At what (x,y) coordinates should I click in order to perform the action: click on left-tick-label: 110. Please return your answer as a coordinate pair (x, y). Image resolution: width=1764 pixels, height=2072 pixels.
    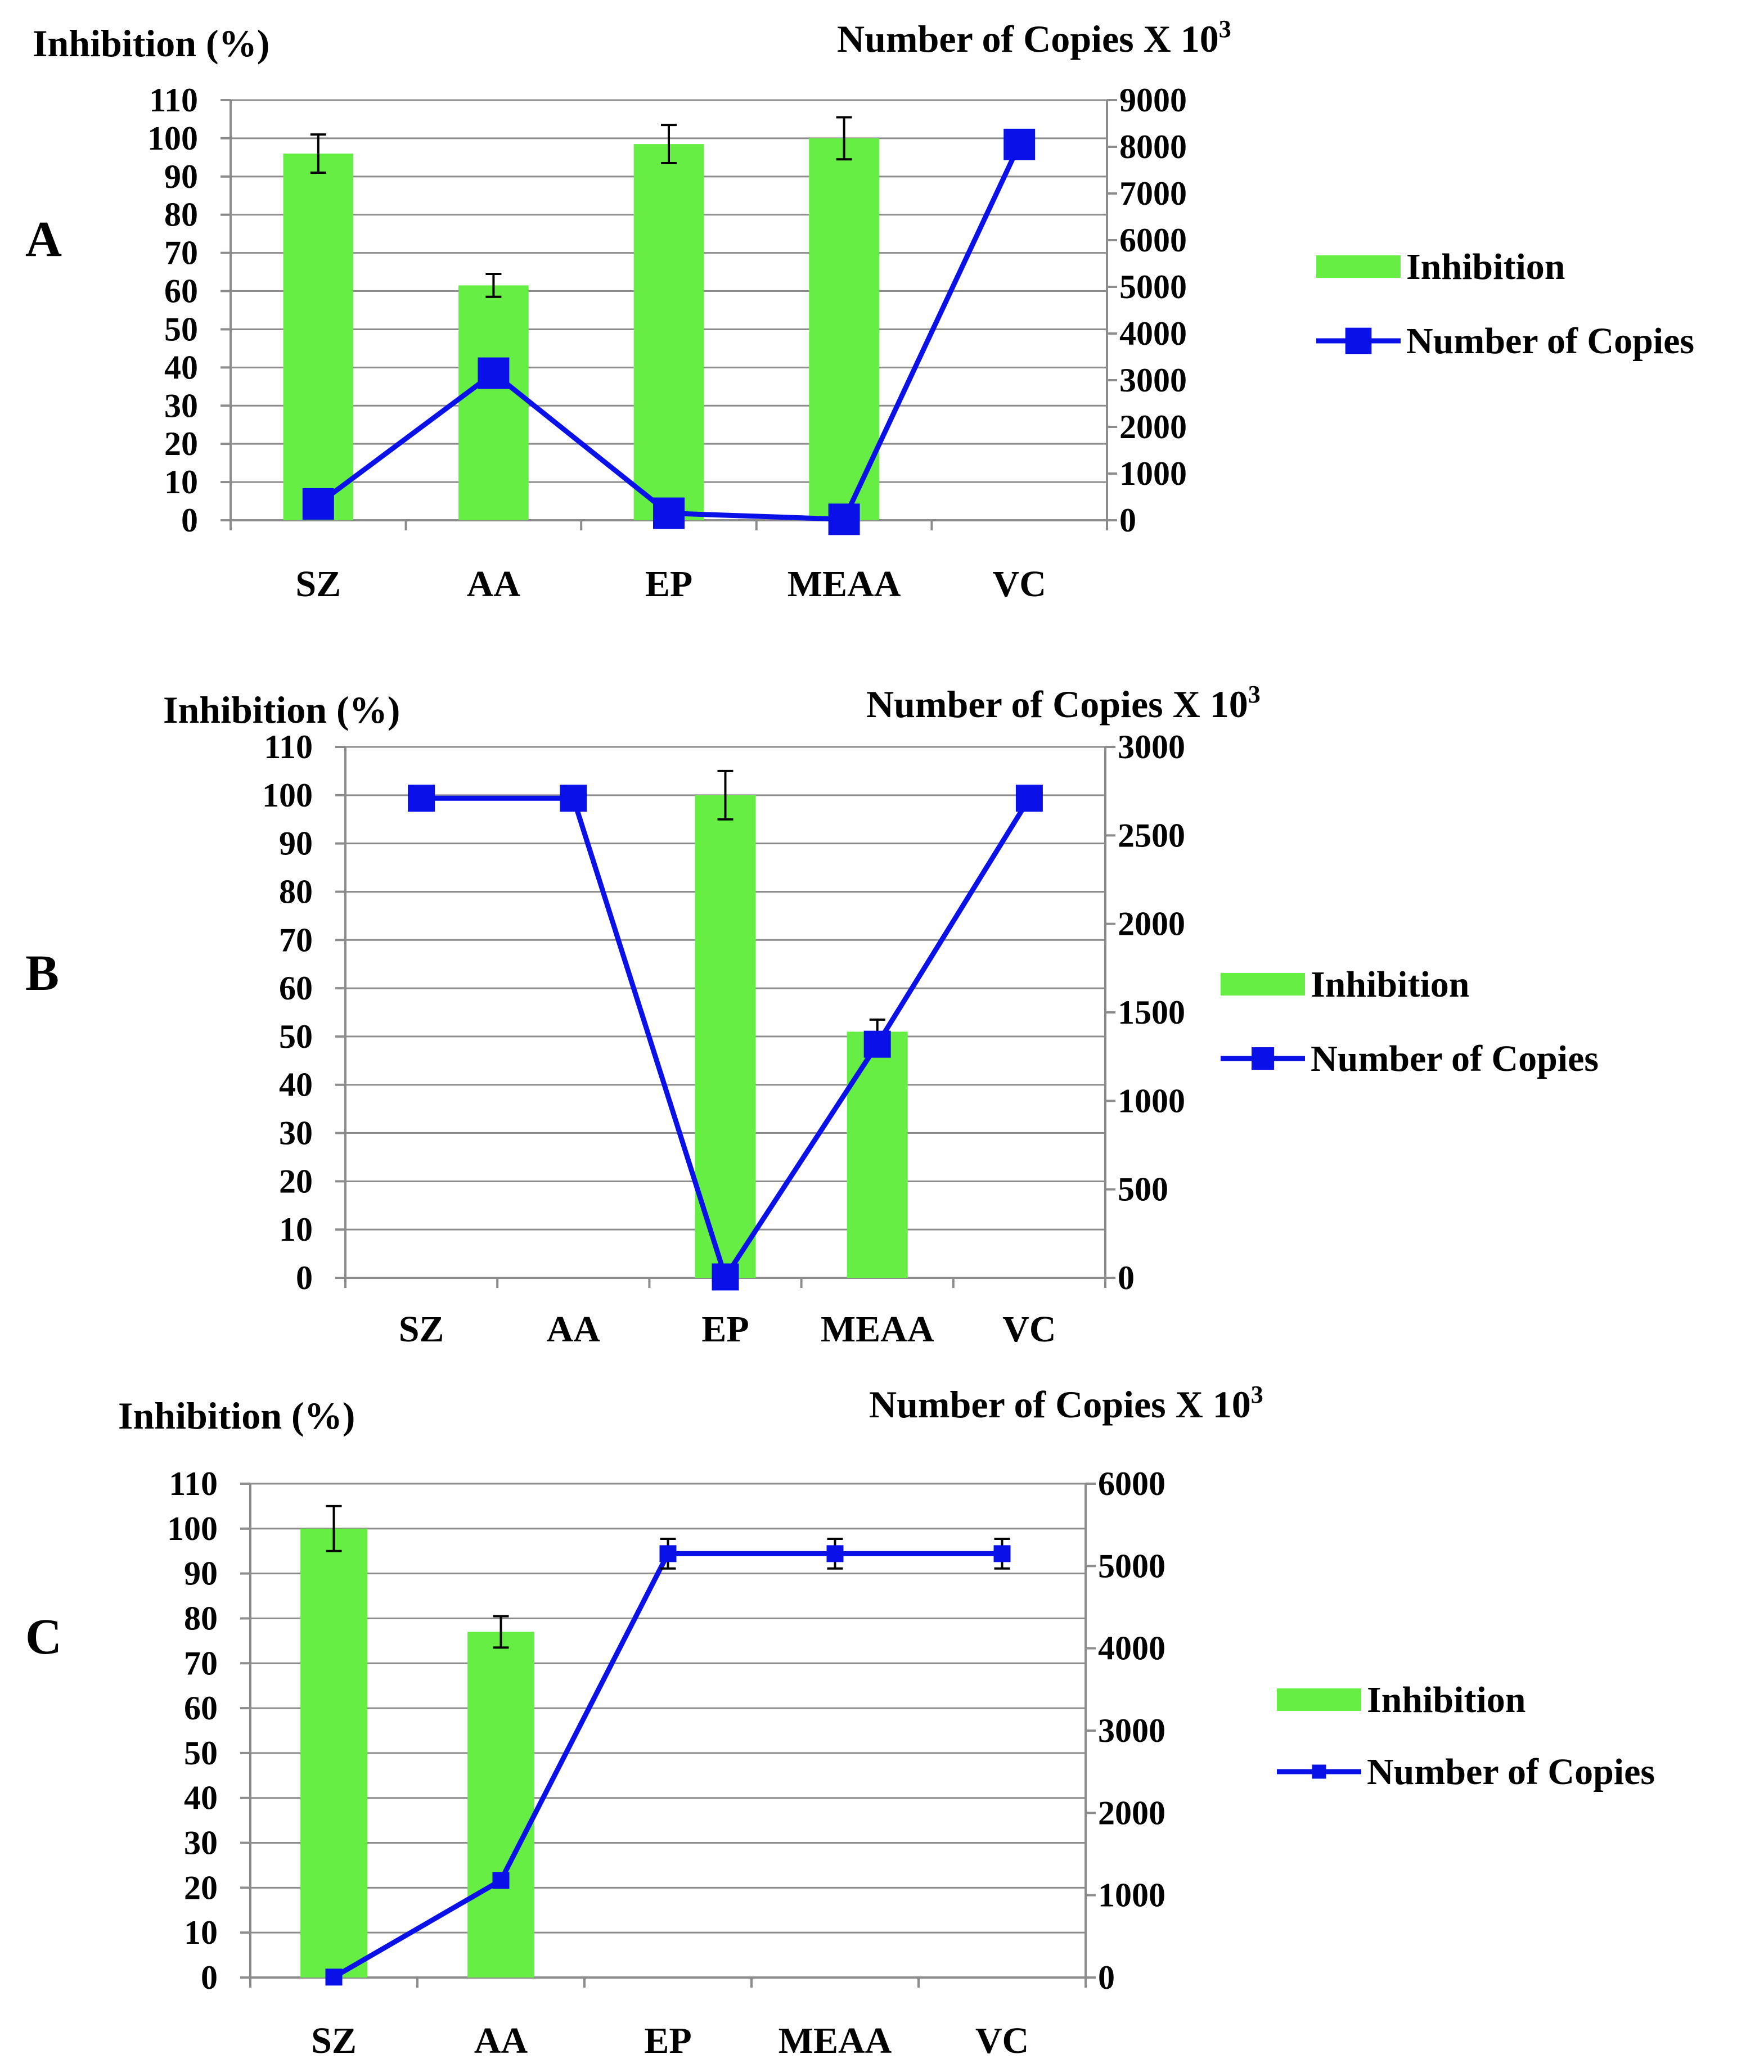
    Looking at the image, I should click on (193, 1483).